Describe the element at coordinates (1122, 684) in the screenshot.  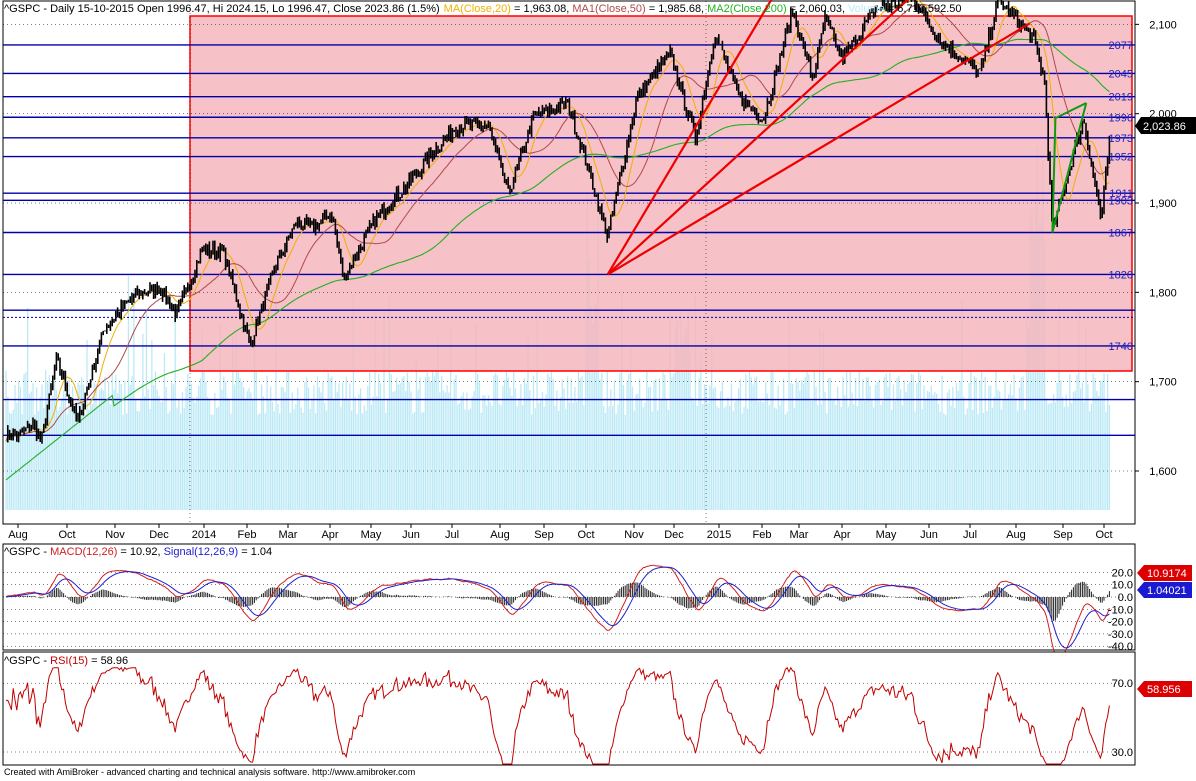
I see `rsi-tick-label: 70.0` at that location.